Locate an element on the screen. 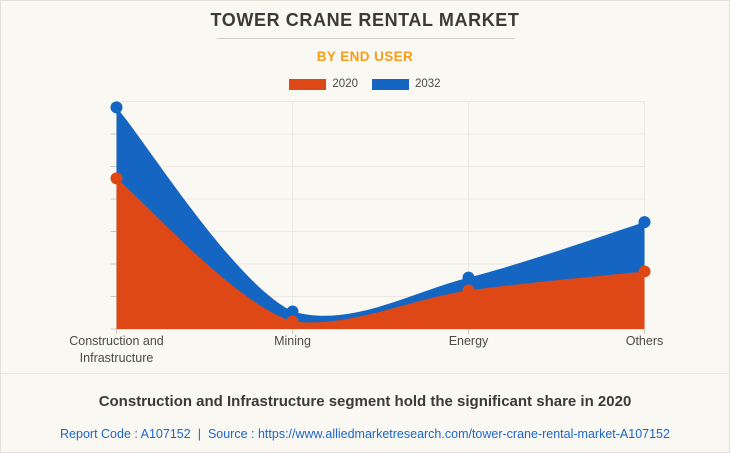  footer-divider is located at coordinates (365, 373).